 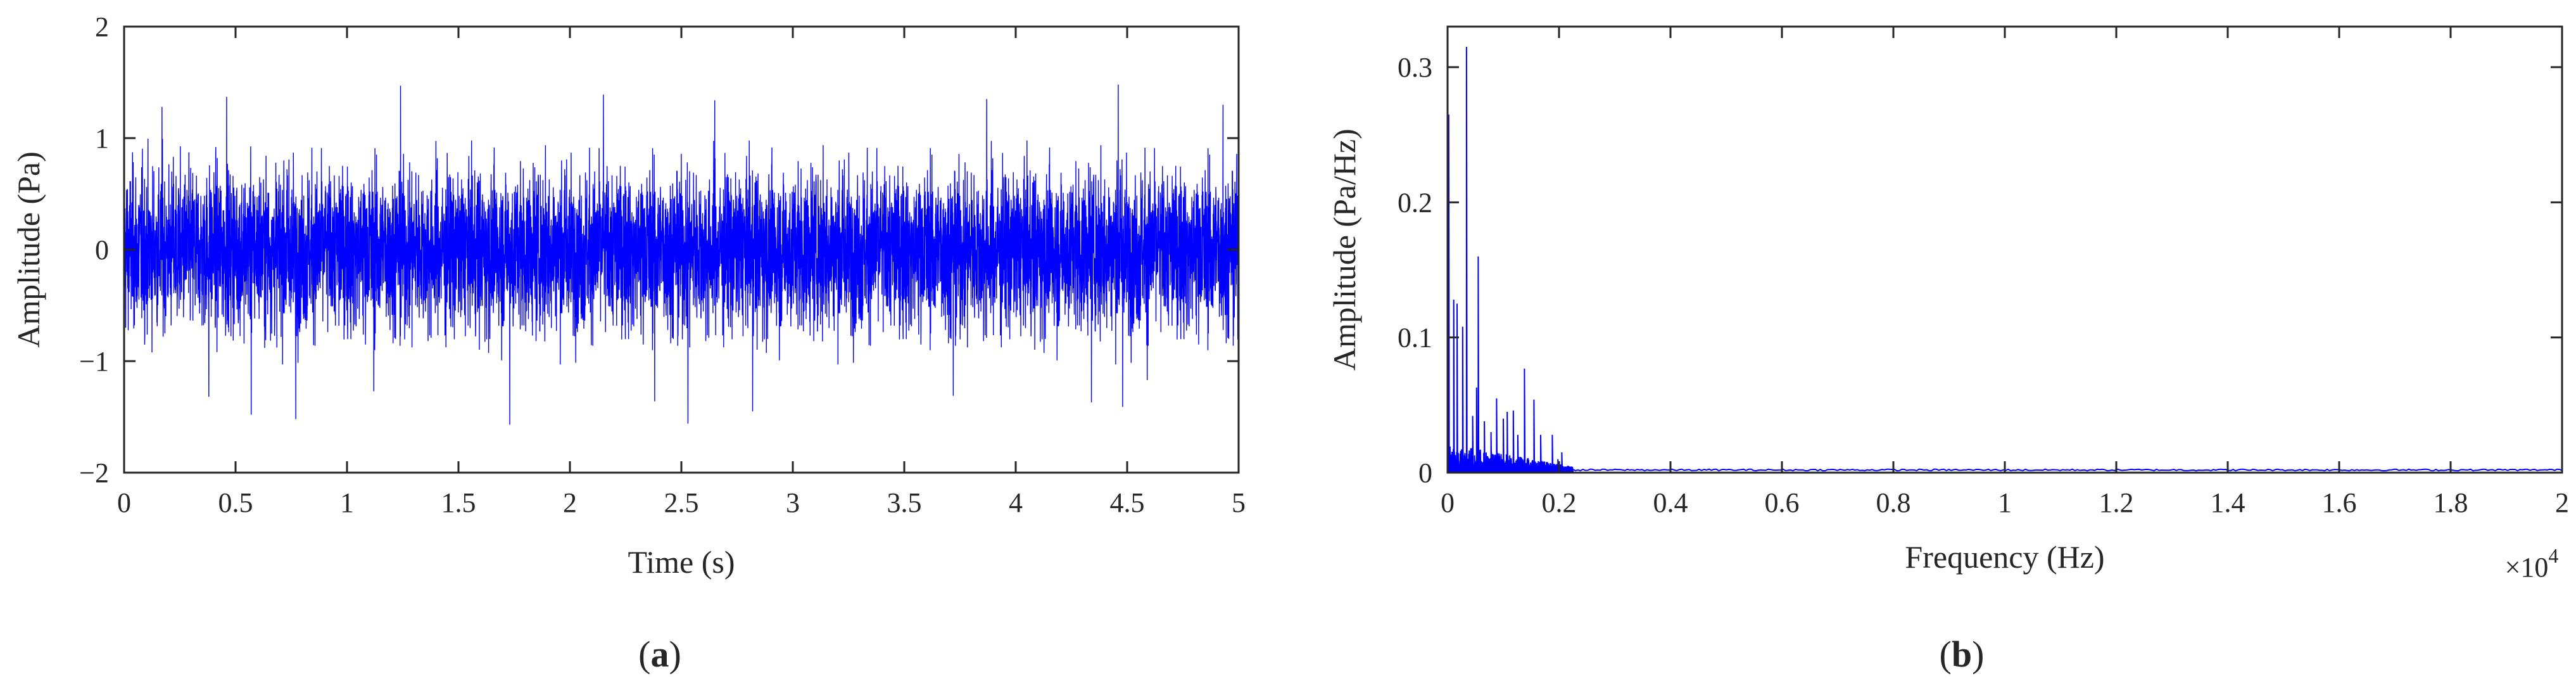 I want to click on b-panel-label: (b), so click(x=1962, y=654).